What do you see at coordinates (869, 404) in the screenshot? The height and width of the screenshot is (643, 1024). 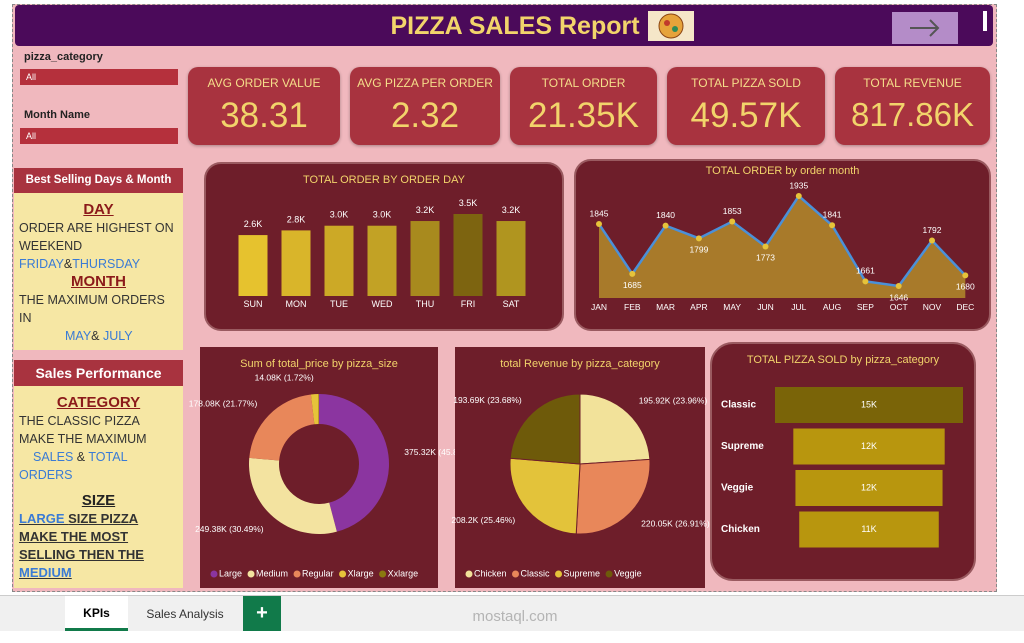 I see `data-label: 15K` at bounding box center [869, 404].